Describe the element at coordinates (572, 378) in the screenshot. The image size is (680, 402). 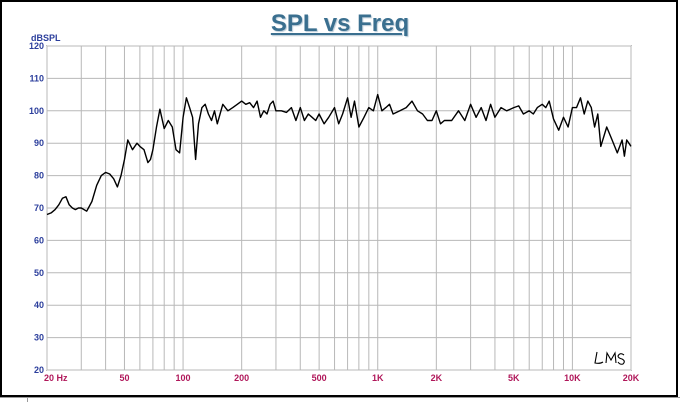
I see `x-tick-label: 10K` at that location.